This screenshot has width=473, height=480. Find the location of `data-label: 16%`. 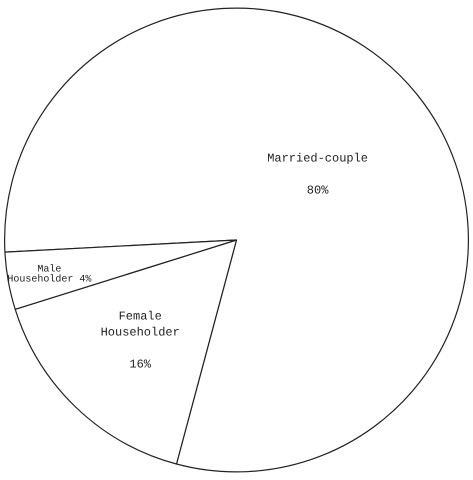

data-label: 16% is located at coordinates (140, 365).